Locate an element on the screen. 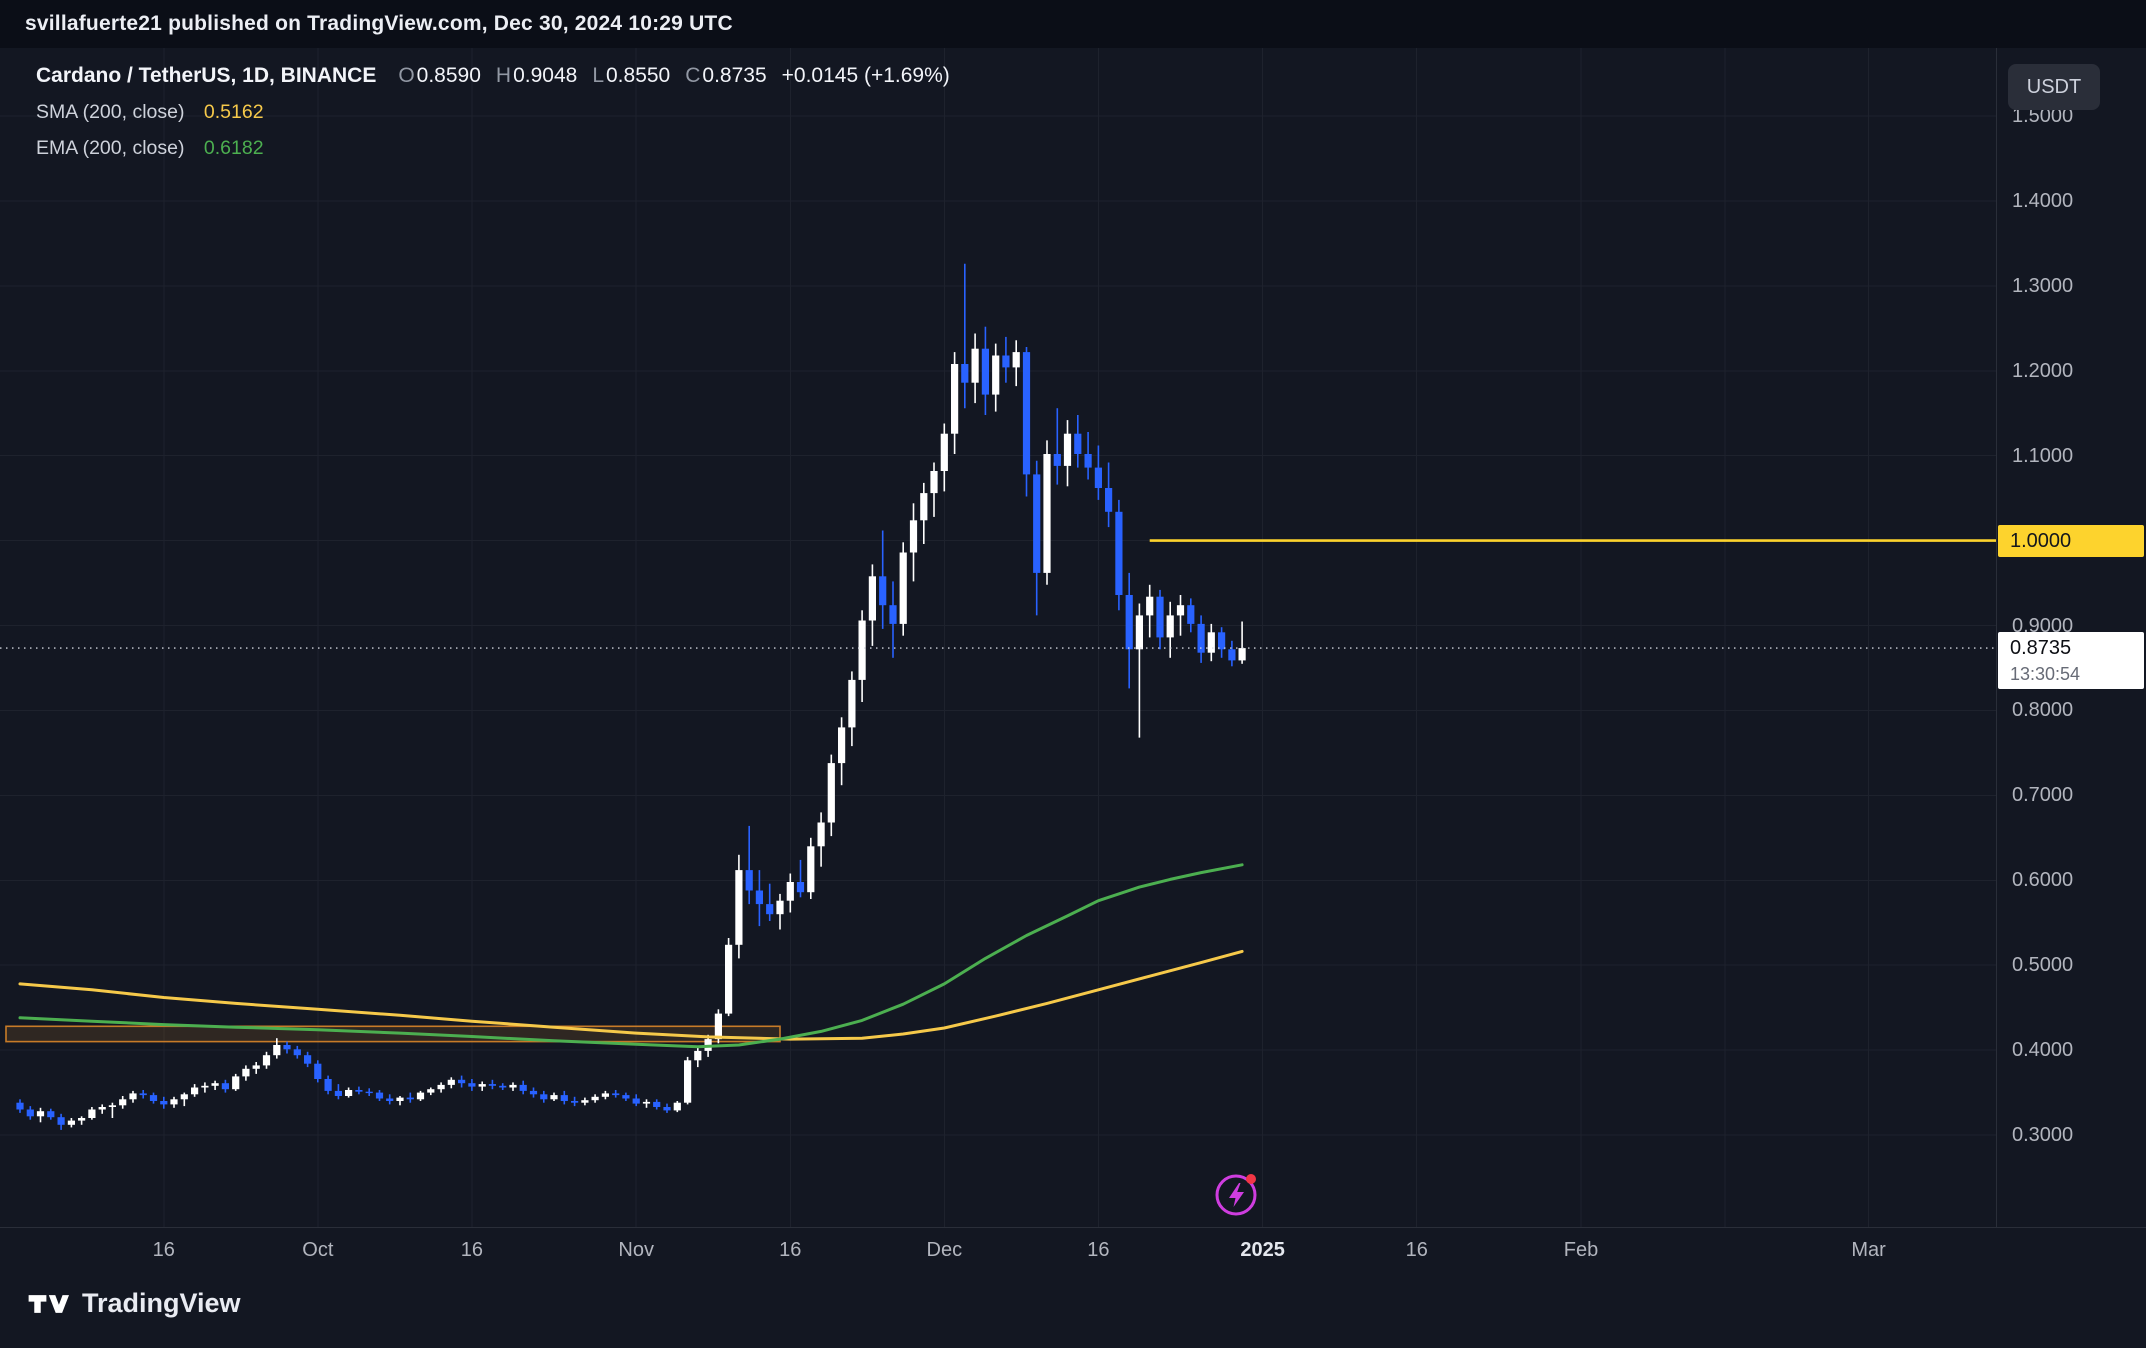 This screenshot has width=2146, height=1348. ohlc-open: O0.8590 is located at coordinates (439, 75).